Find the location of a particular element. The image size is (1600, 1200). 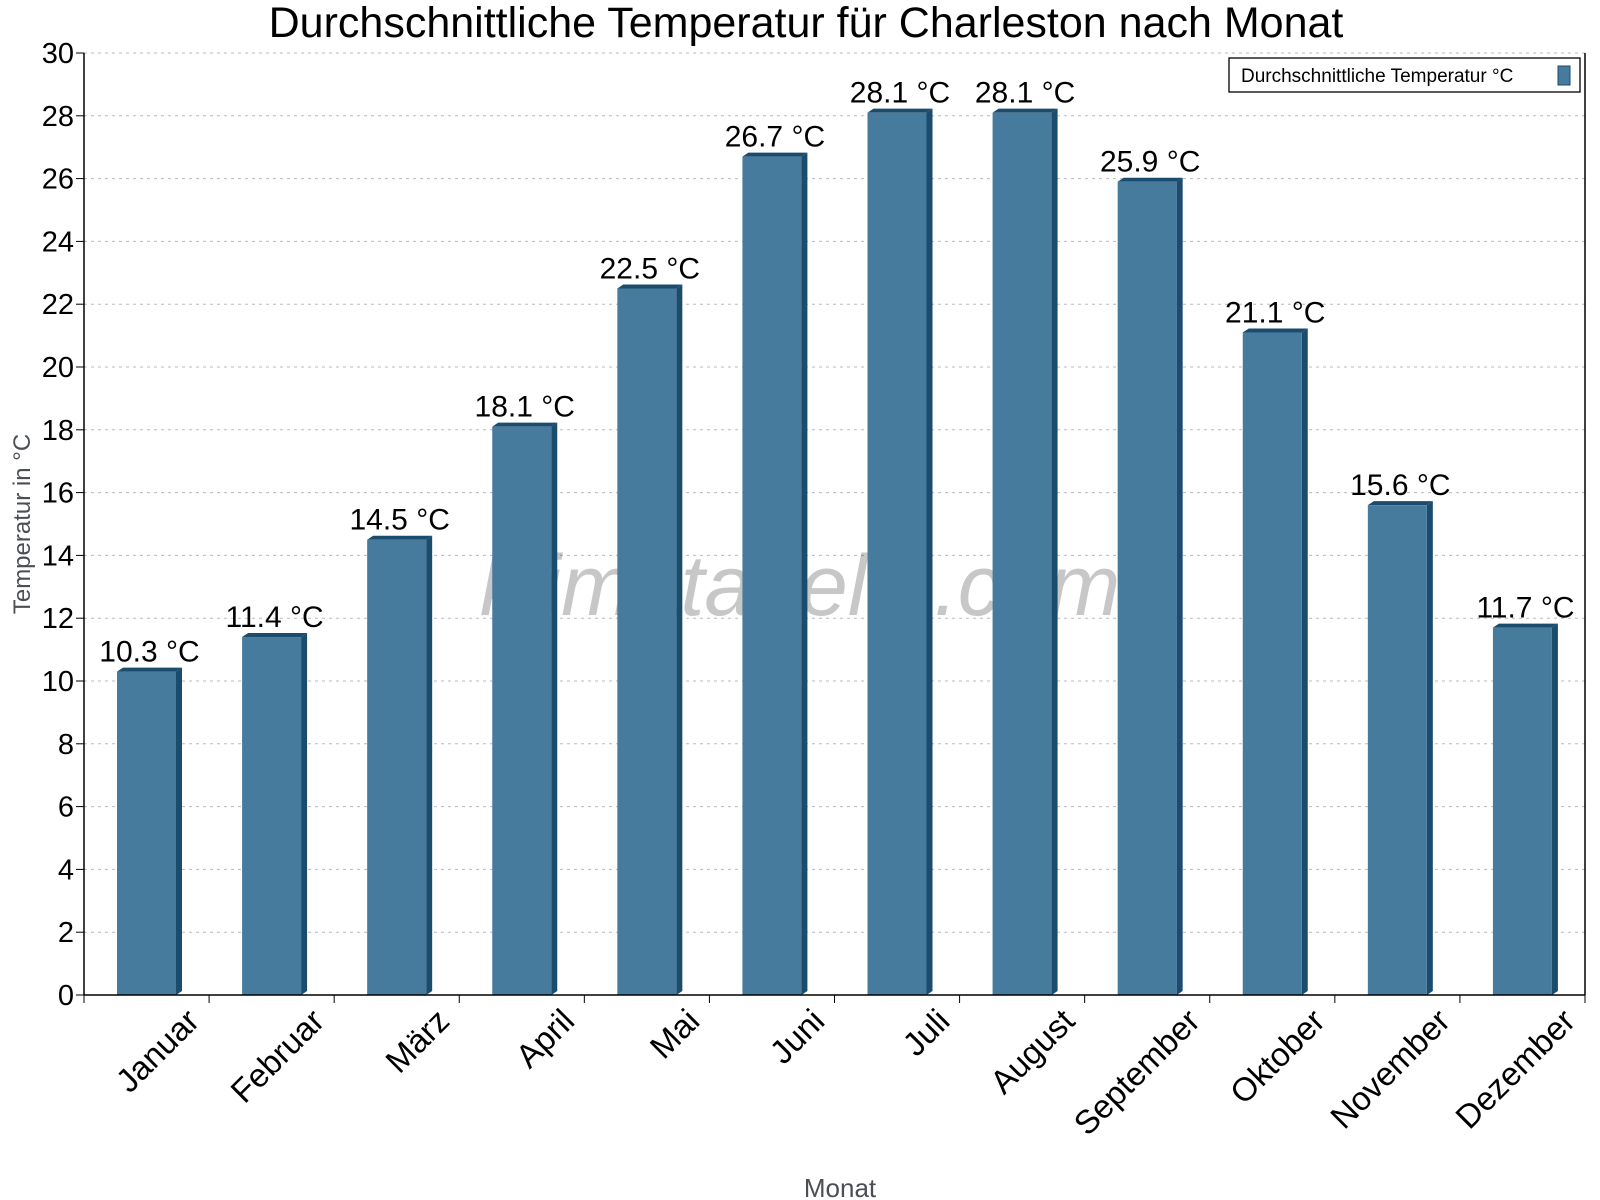

data-label: 10.3 °C is located at coordinates (149, 652).